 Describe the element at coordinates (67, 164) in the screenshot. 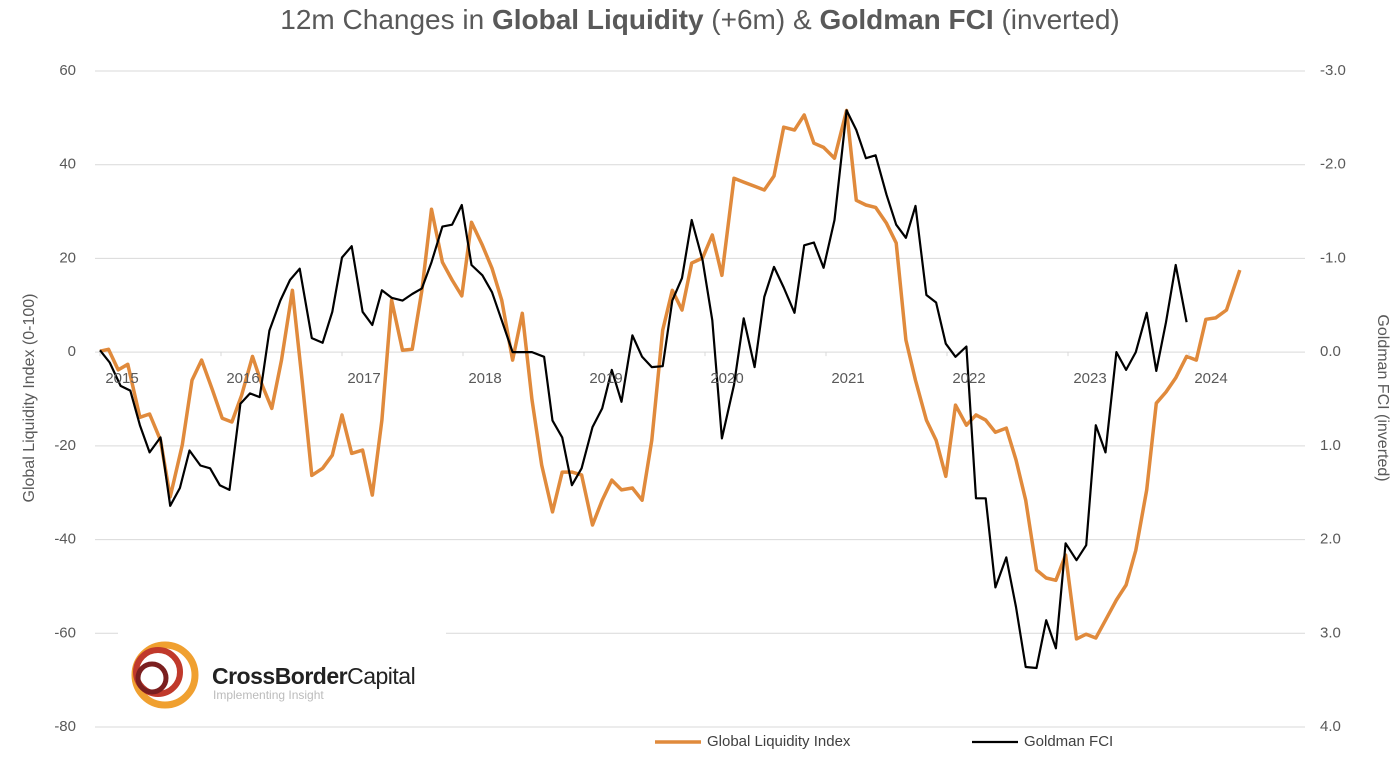

I see `y-tick-label: 40` at that location.